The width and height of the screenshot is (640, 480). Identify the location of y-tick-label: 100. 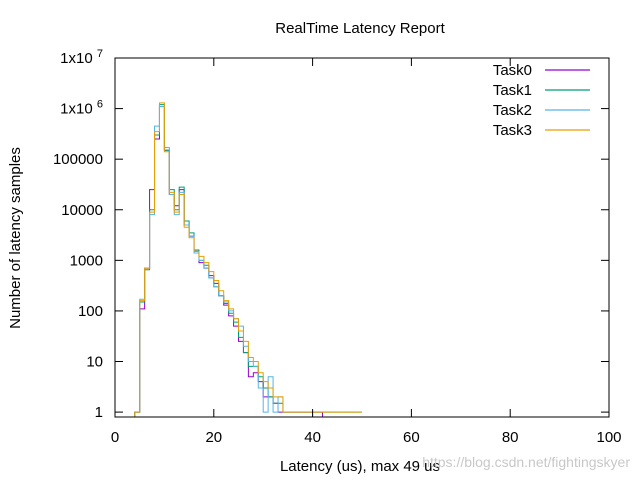
(90, 311).